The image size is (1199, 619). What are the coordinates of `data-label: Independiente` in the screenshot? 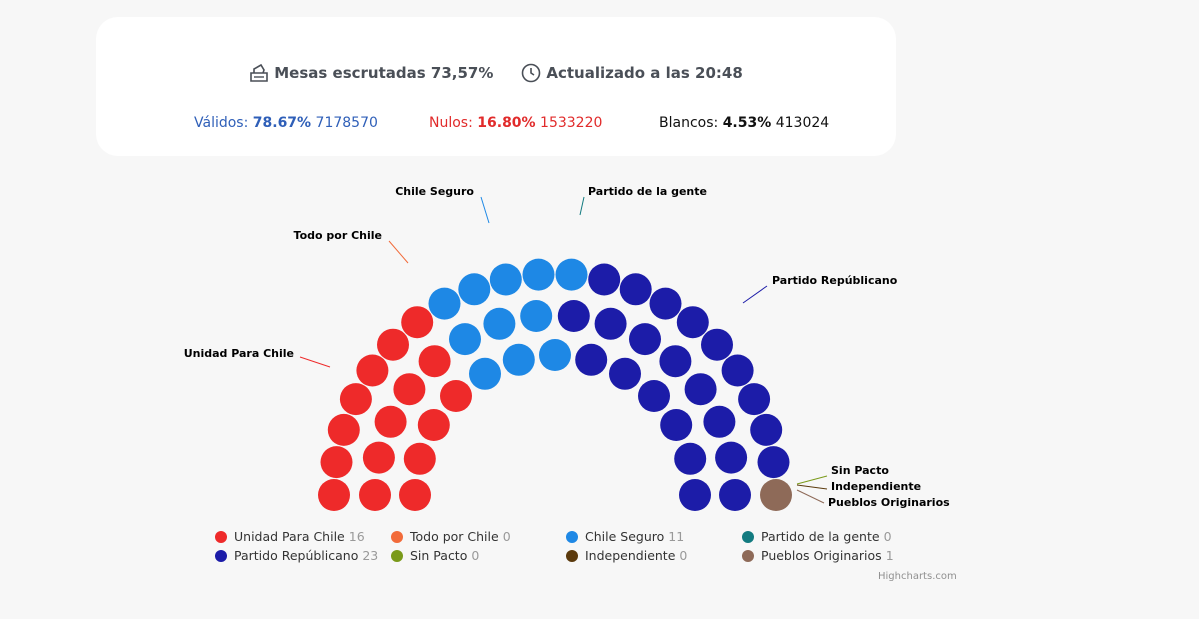 It's located at (876, 486).